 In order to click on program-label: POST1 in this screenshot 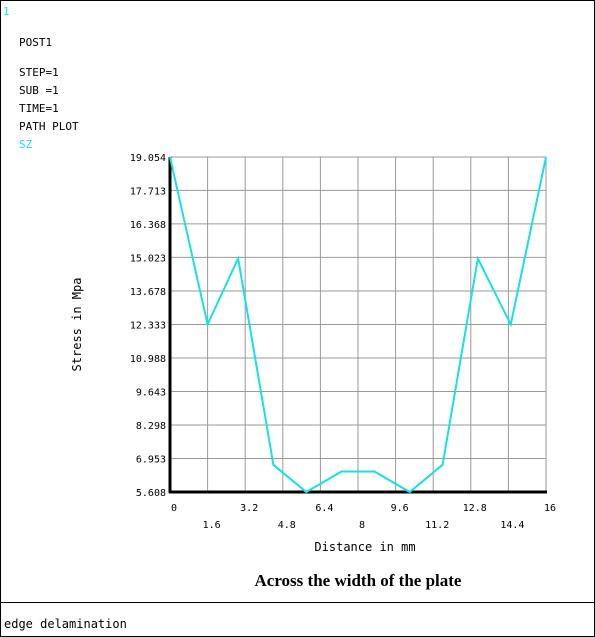, I will do `click(36, 42)`.